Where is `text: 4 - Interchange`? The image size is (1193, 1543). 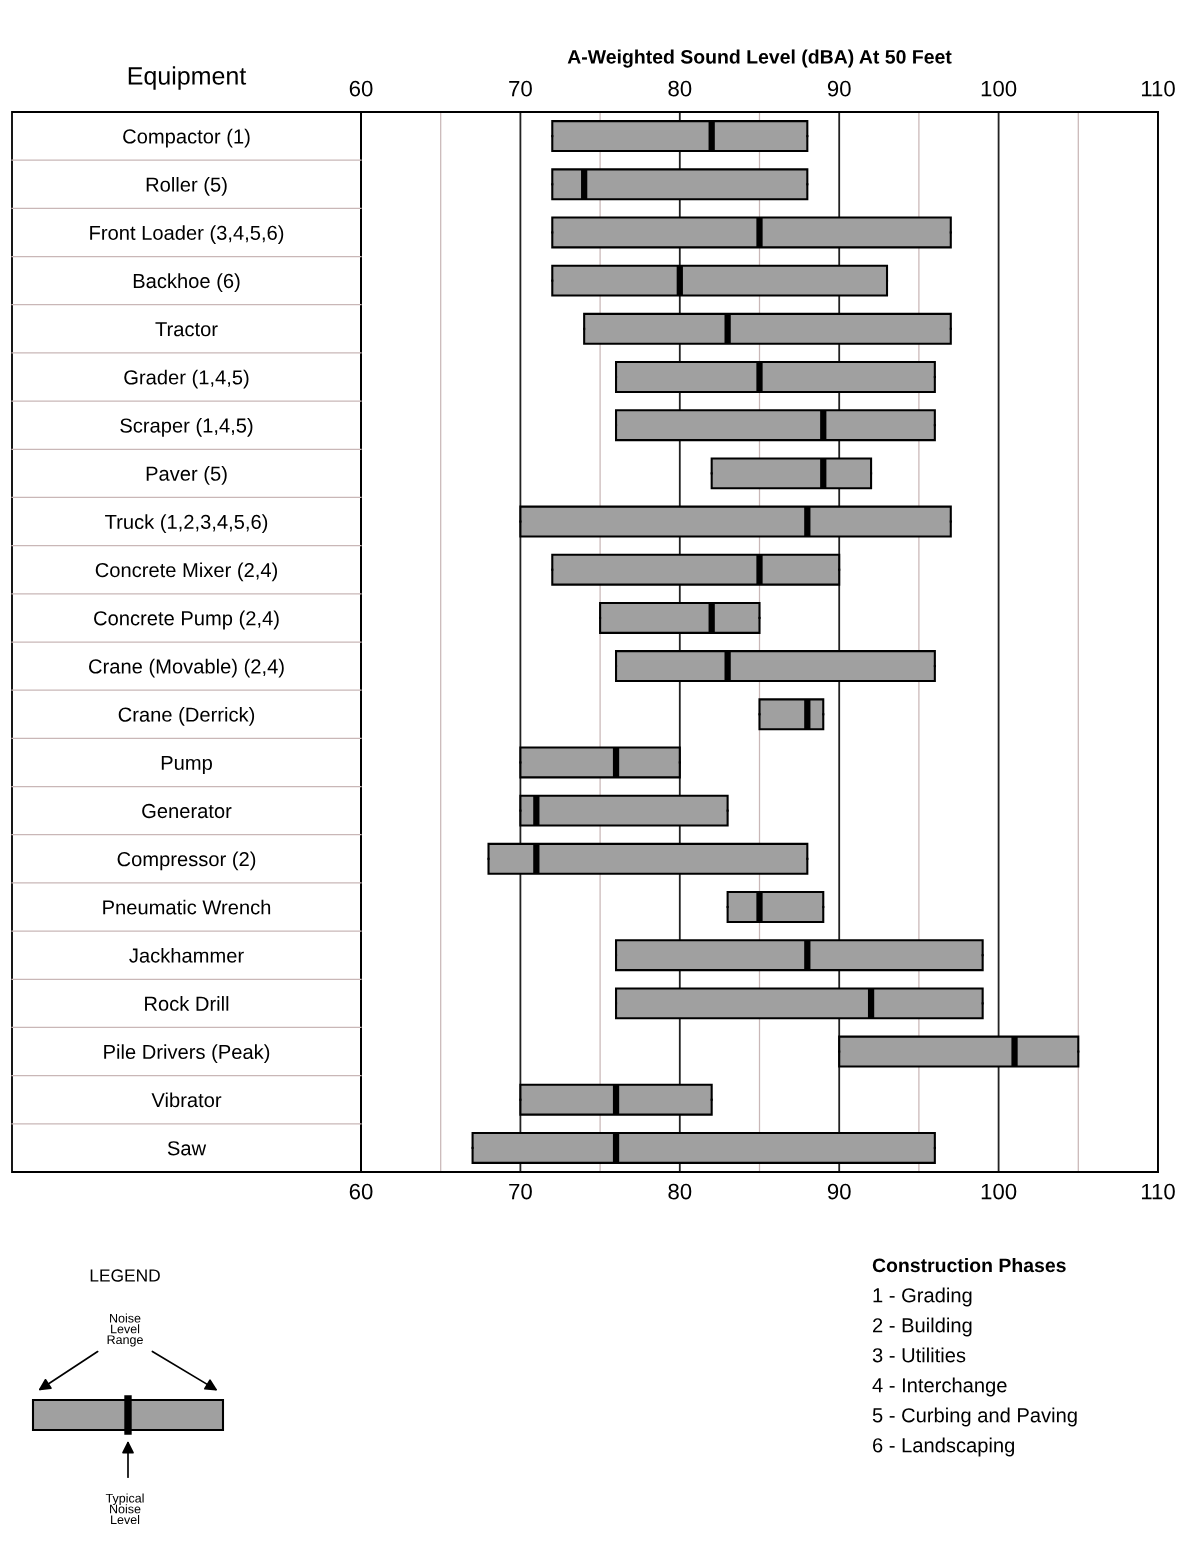 text: 4 - Interchange is located at coordinates (939, 1387).